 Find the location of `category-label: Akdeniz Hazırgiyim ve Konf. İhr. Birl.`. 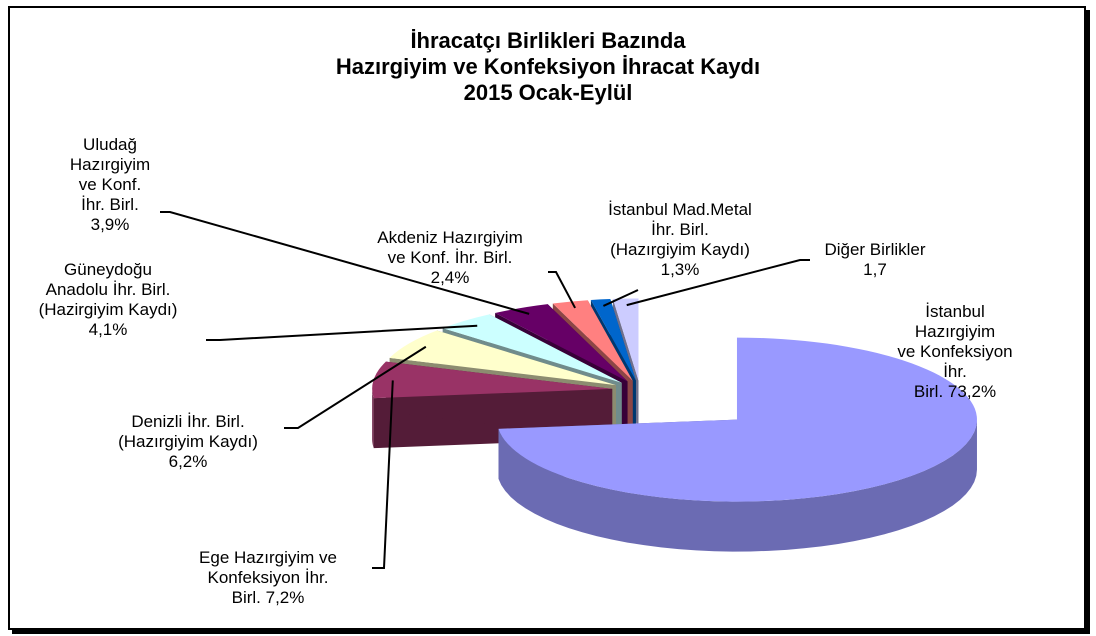

category-label: Akdeniz Hazırgiyim ve Konf. İhr. Birl. is located at coordinates (450, 247).